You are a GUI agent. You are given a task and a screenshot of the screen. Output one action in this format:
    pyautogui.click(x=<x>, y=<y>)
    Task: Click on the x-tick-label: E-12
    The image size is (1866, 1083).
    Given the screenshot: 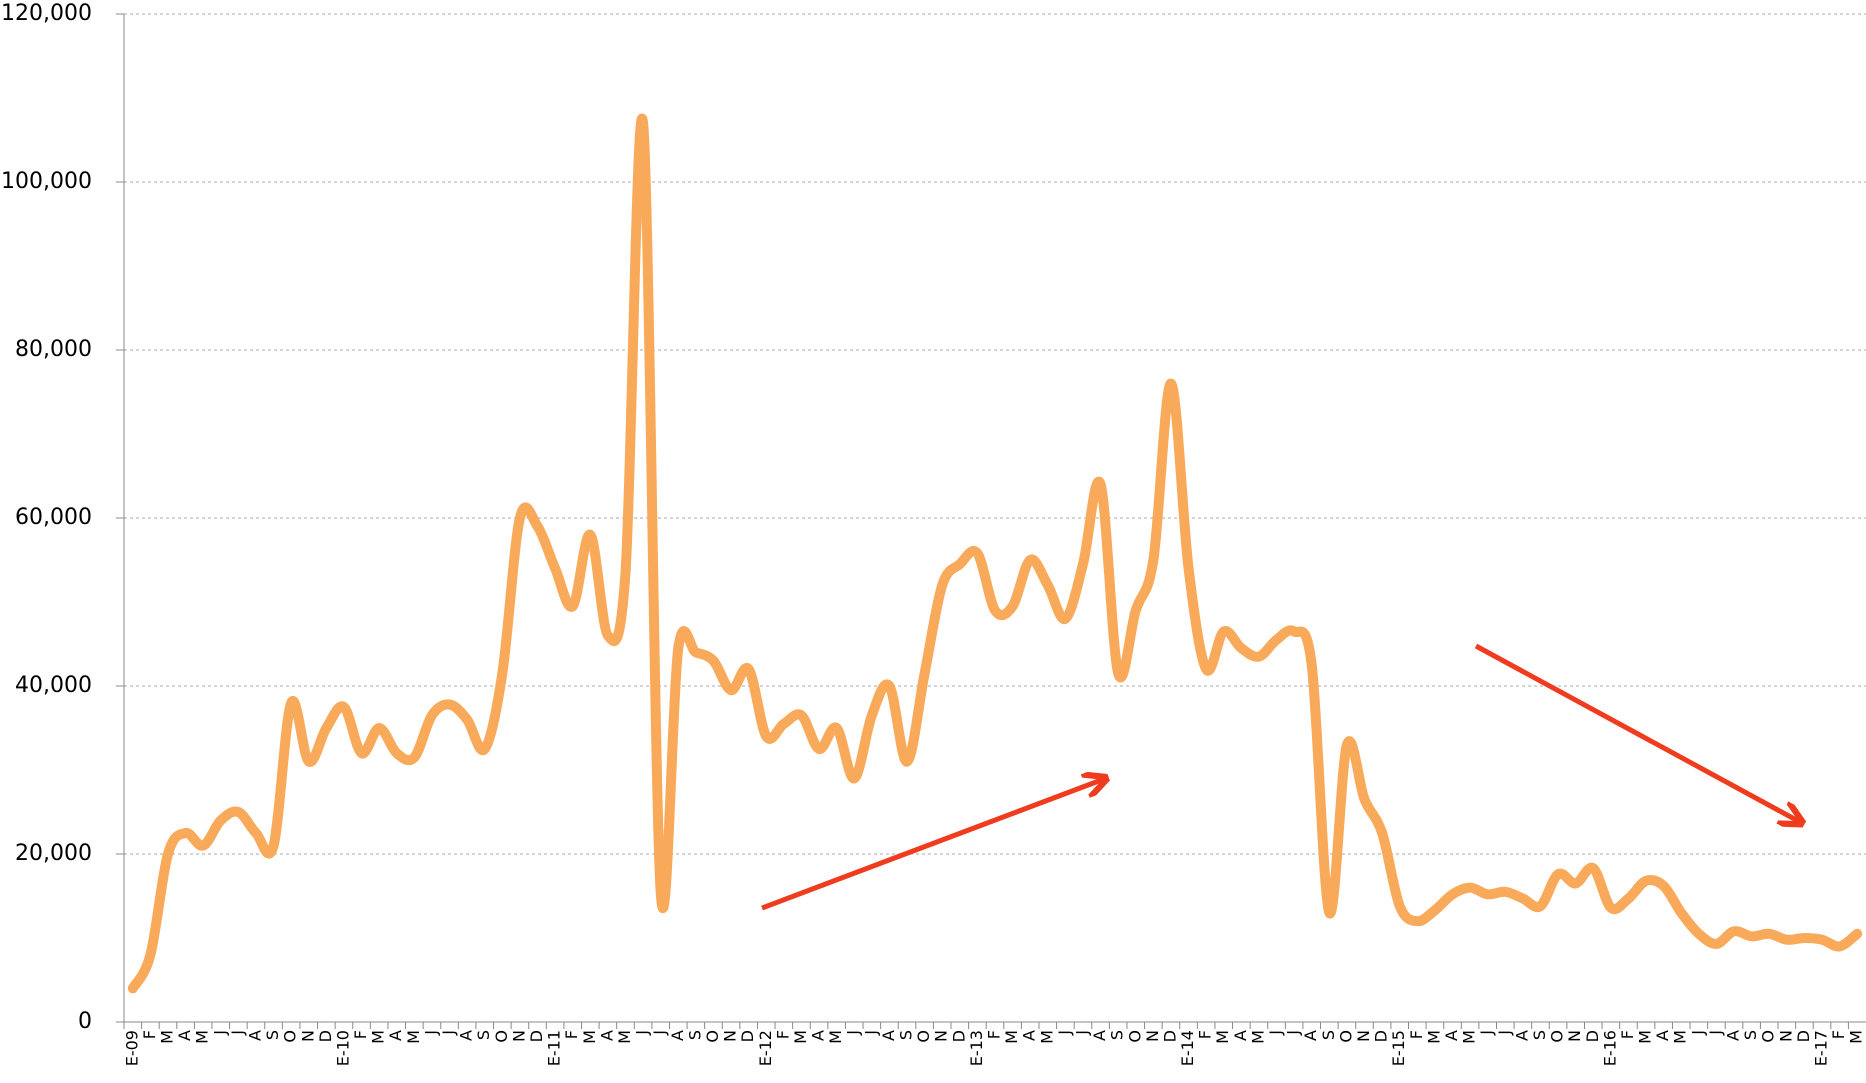 What is the action you would take?
    pyautogui.click(x=765, y=1048)
    